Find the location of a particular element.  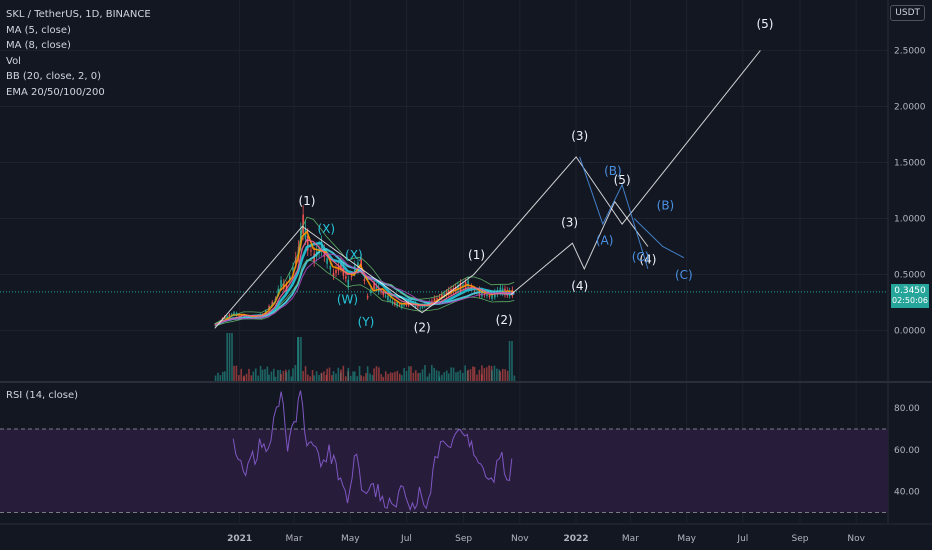

wave-label: (2) is located at coordinates (504, 320).